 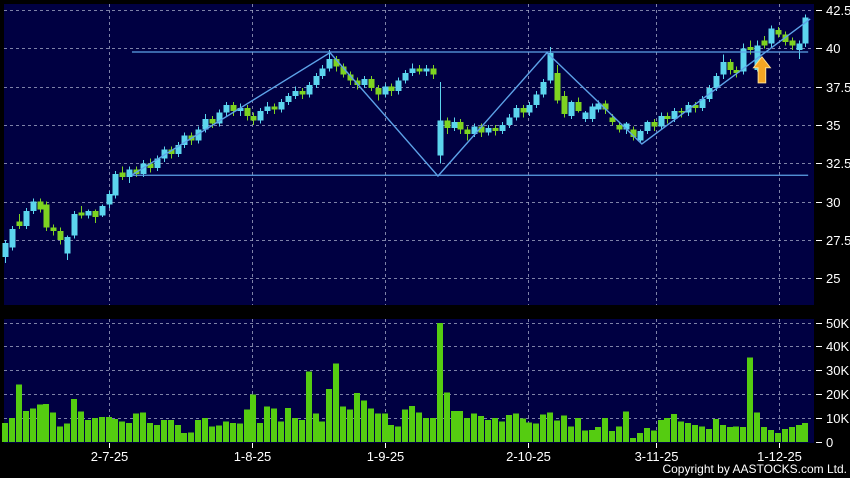 I want to click on volume-axis-label: 20K, so click(x=837, y=394).